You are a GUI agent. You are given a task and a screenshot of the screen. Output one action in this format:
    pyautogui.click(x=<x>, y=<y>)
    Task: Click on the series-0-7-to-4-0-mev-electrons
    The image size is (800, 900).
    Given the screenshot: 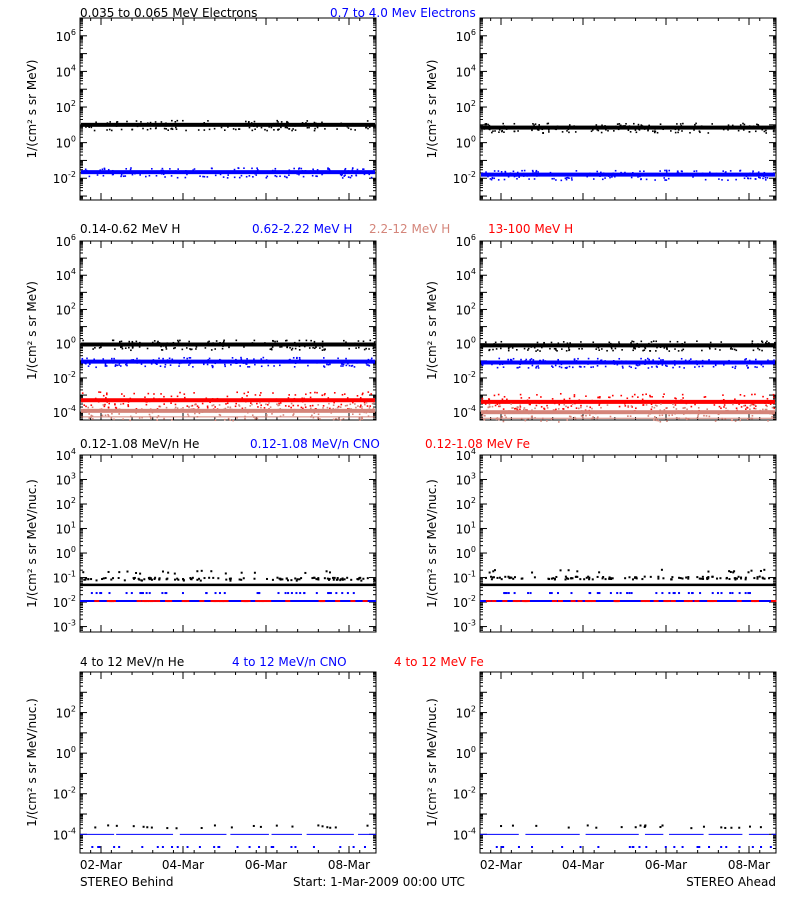 What is the action you would take?
    pyautogui.click(x=228, y=173)
    